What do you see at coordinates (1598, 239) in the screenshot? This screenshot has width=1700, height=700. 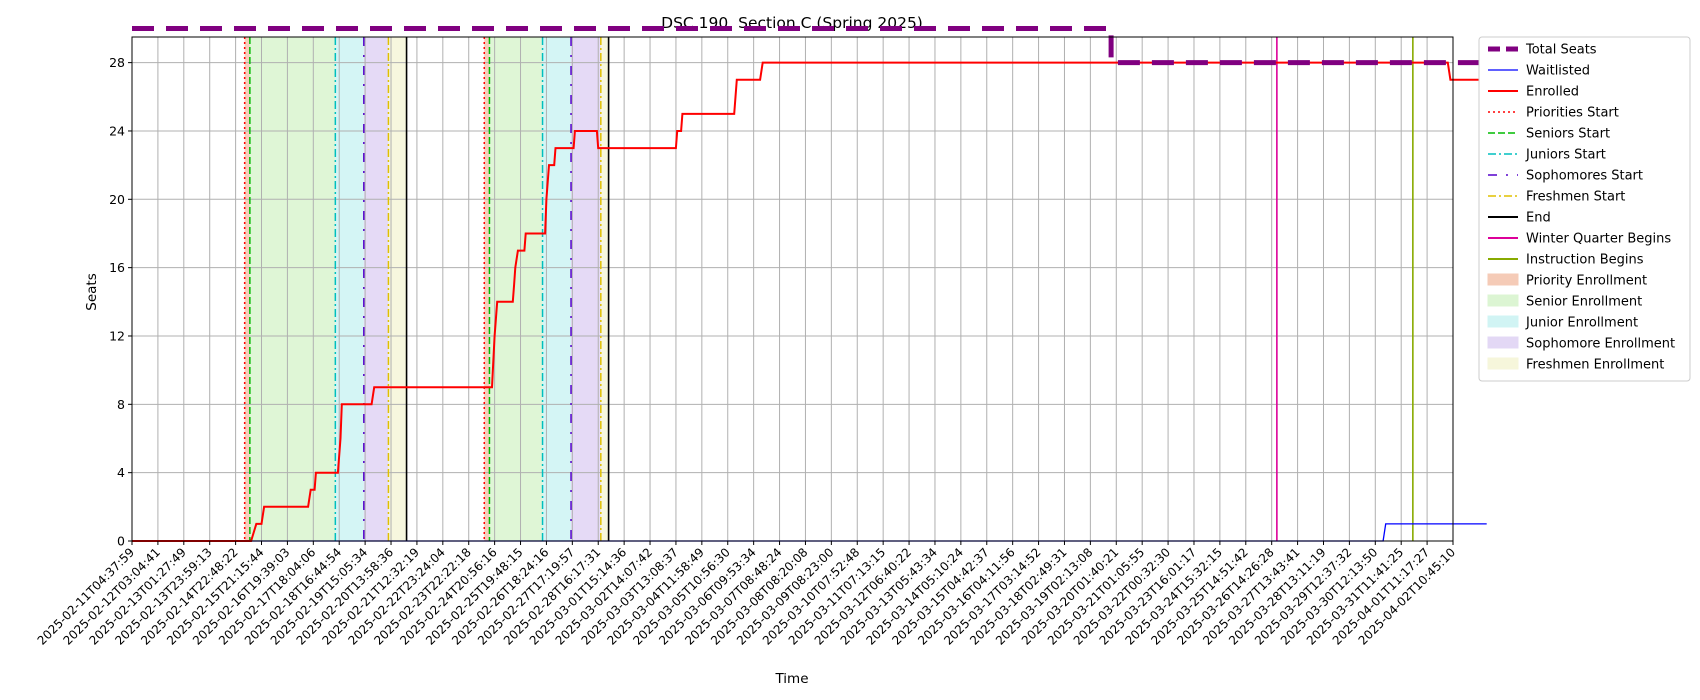 I see `legend-label: Winter Quarter Begins` at bounding box center [1598, 239].